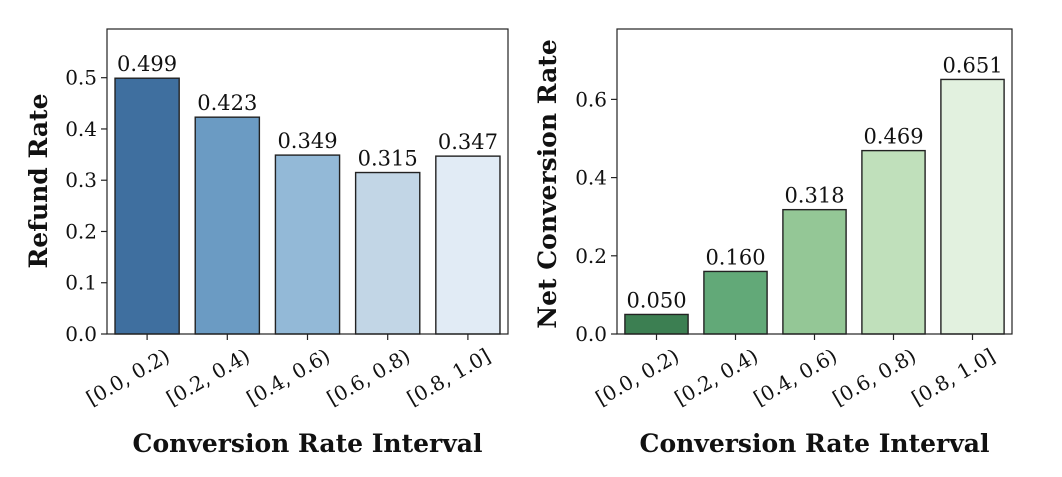 This screenshot has height=477, width=1062. What do you see at coordinates (591, 99) in the screenshot?
I see `y-tick-label: 0.6` at bounding box center [591, 99].